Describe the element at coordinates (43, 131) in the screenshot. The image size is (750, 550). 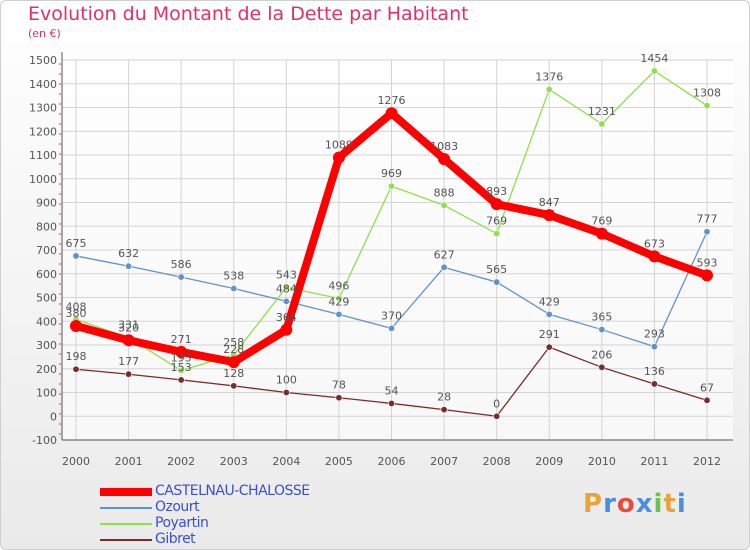
I see `y-tick-label: 1200` at that location.